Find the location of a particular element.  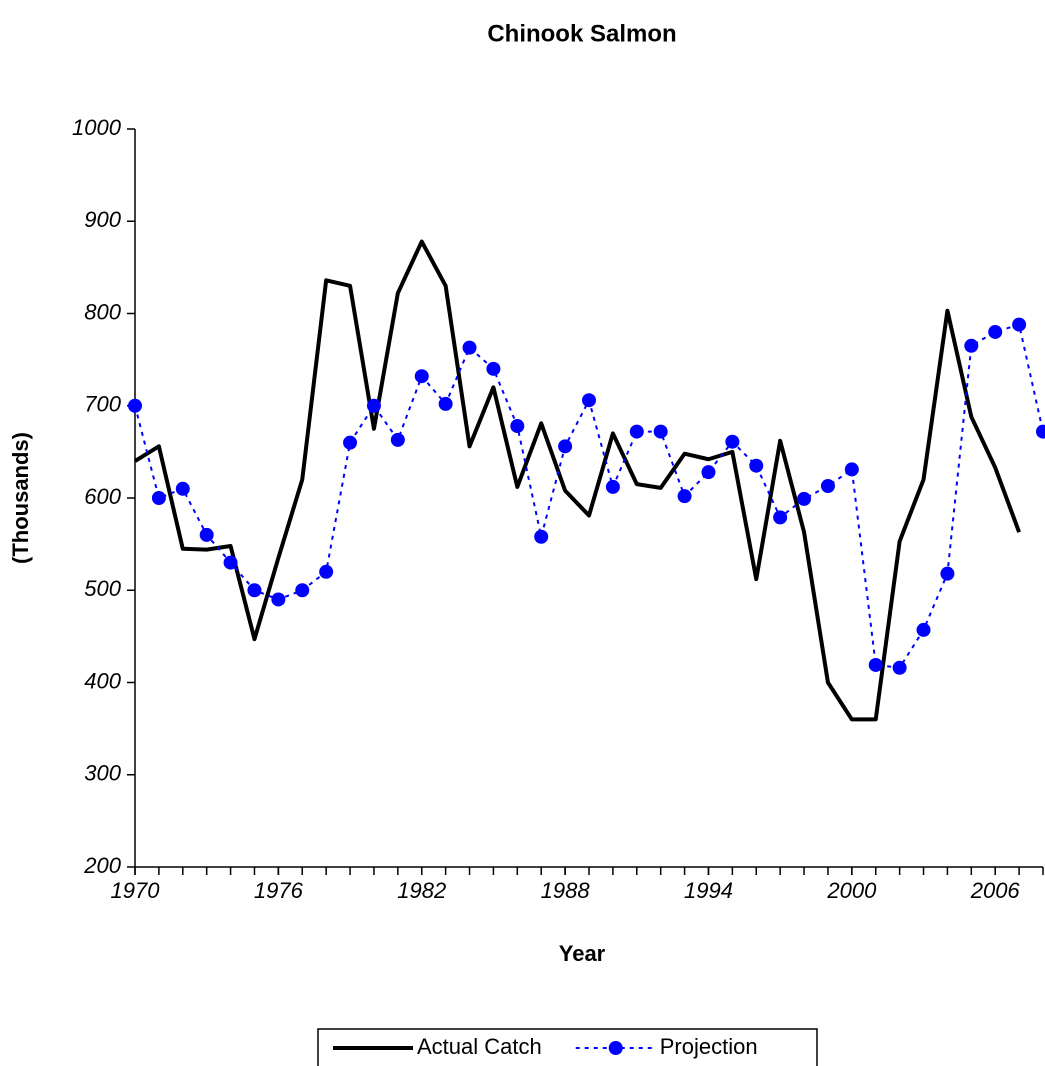

x-tick-label: 2000 is located at coordinates (851, 890).